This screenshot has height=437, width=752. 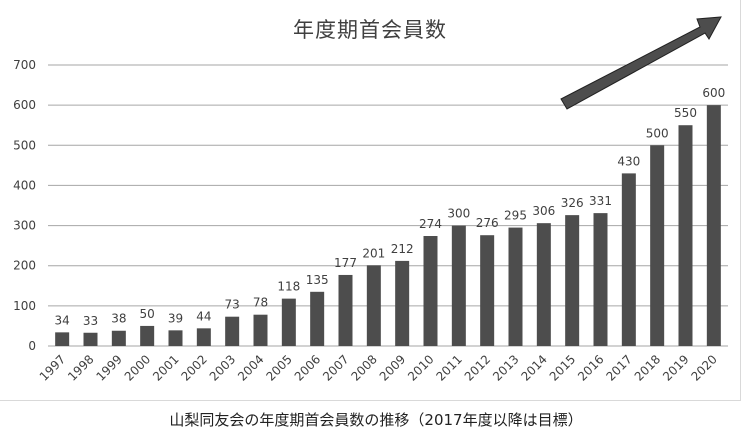 What do you see at coordinates (448, 367) in the screenshot?
I see `x-tick-label: 2011` at bounding box center [448, 367].